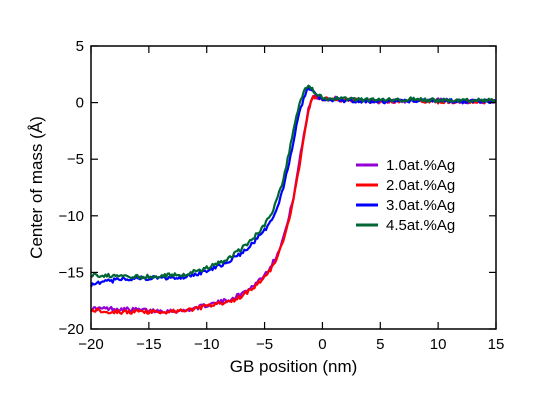  What do you see at coordinates (71, 329) in the screenshot?
I see `y-tick-label: −20` at bounding box center [71, 329].